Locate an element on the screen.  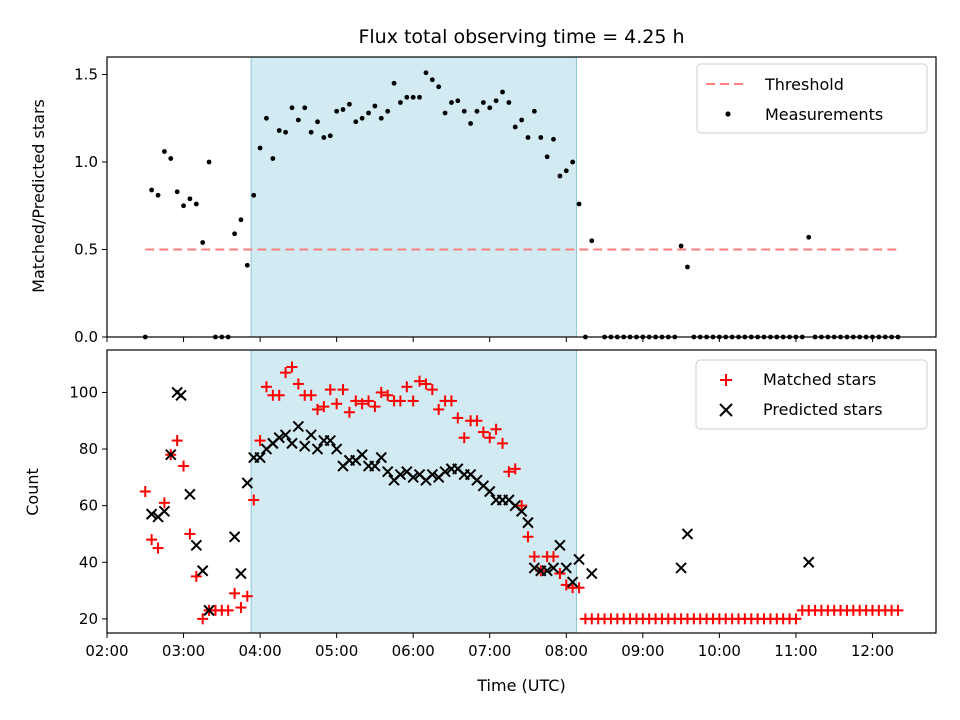
top-y-ticks: 0.0 0.5 1.0 1.5 is located at coordinates (90, 206).